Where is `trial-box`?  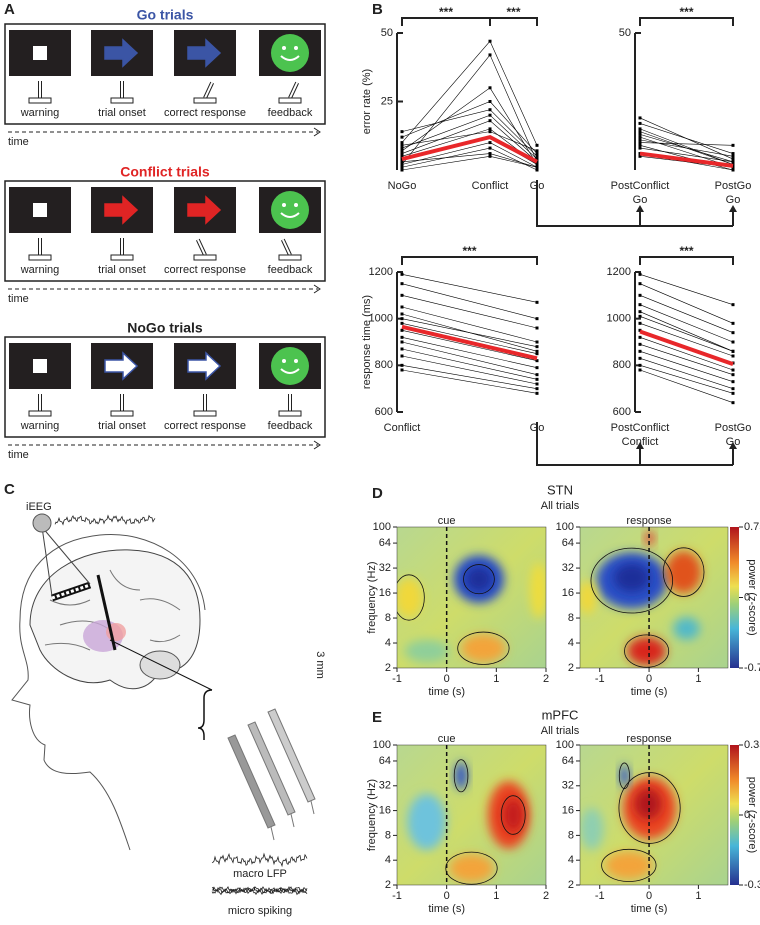 trial-box is located at coordinates (165, 74).